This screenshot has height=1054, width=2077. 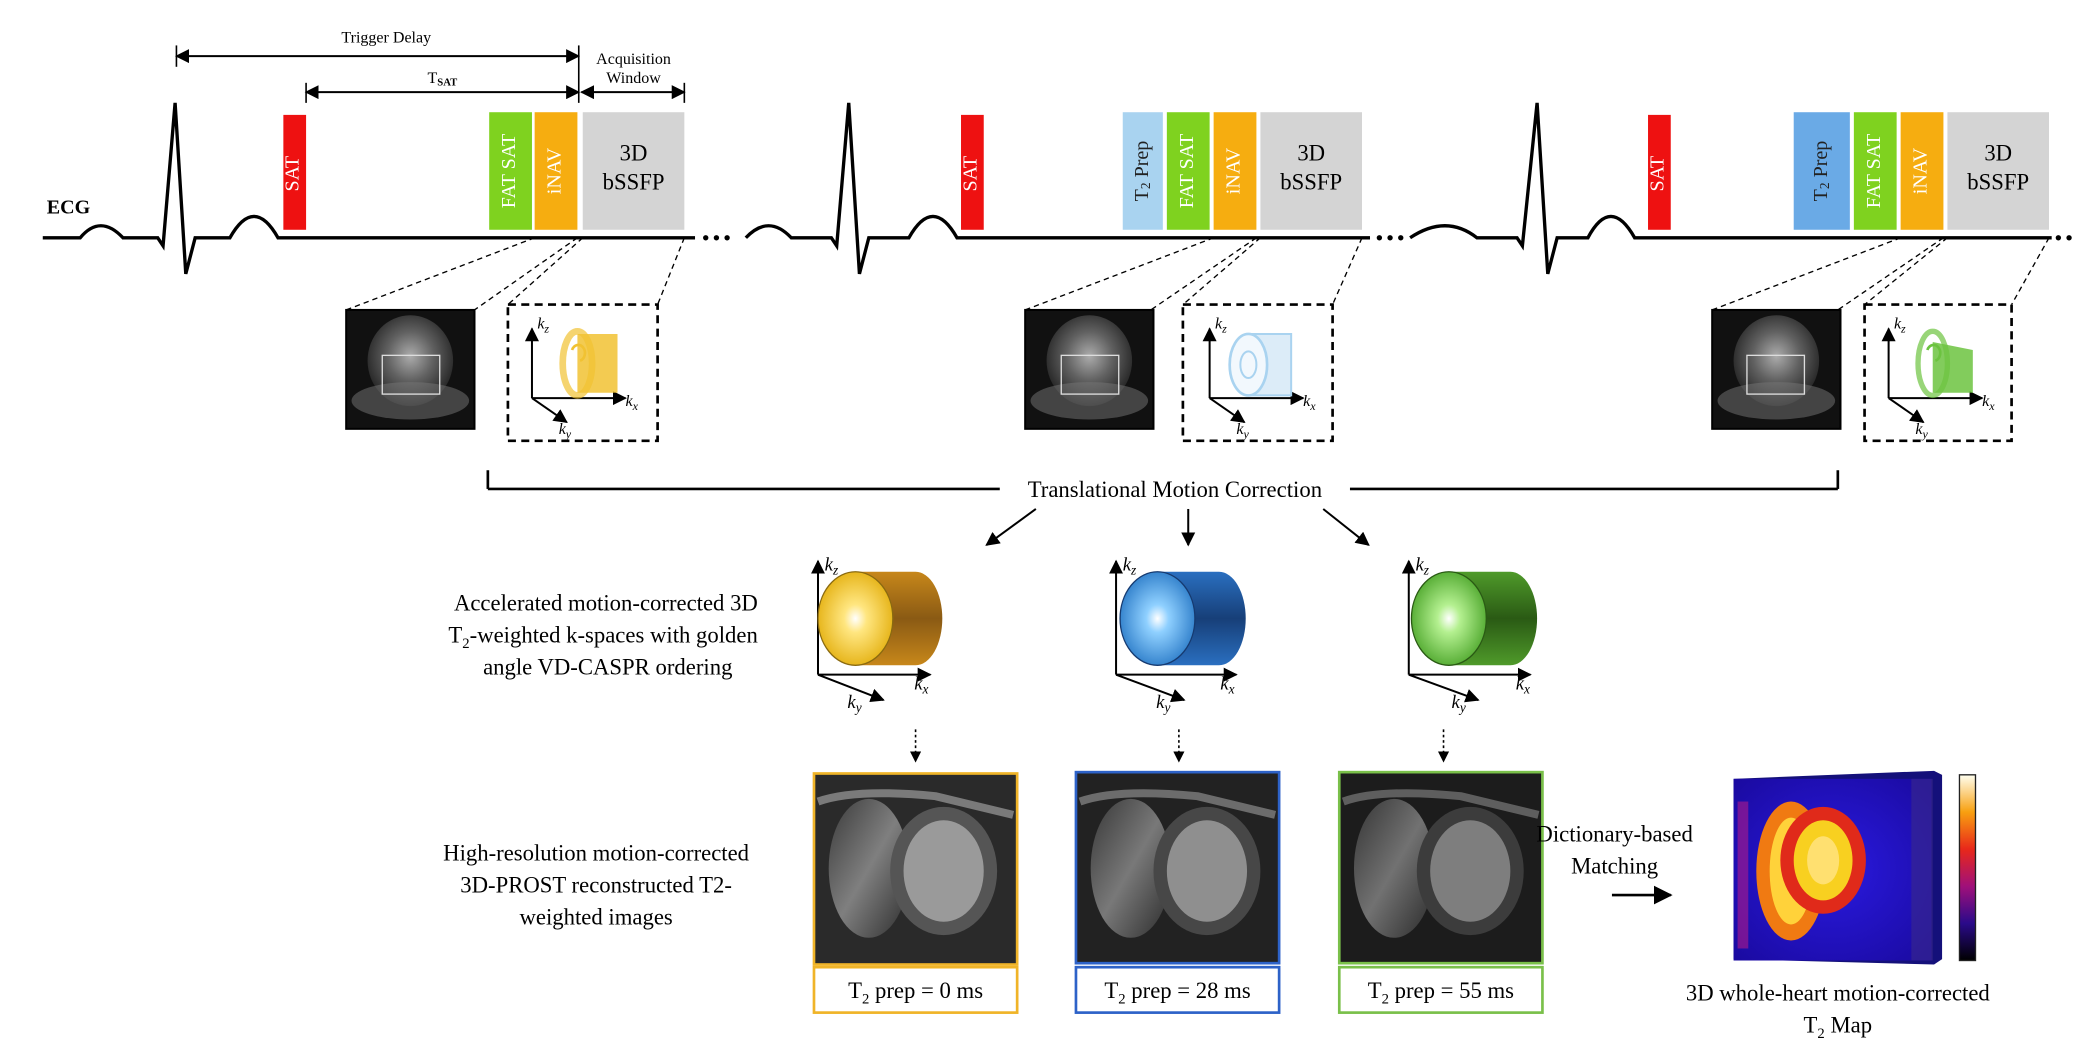 What do you see at coordinates (1175, 489) in the screenshot?
I see `motion-correction-label: Translational Motion Correction` at bounding box center [1175, 489].